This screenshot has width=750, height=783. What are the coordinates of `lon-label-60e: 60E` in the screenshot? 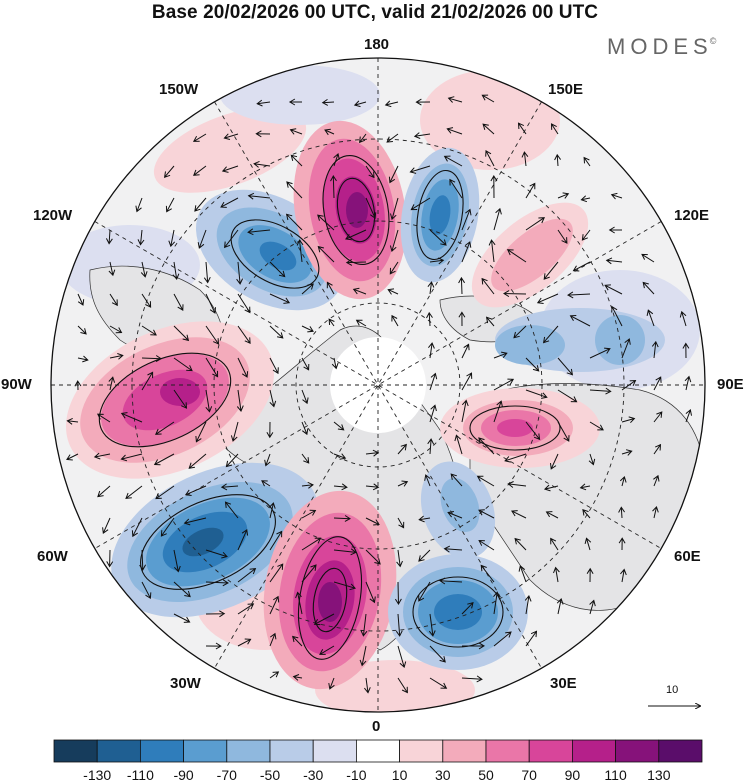 It's located at (687, 556).